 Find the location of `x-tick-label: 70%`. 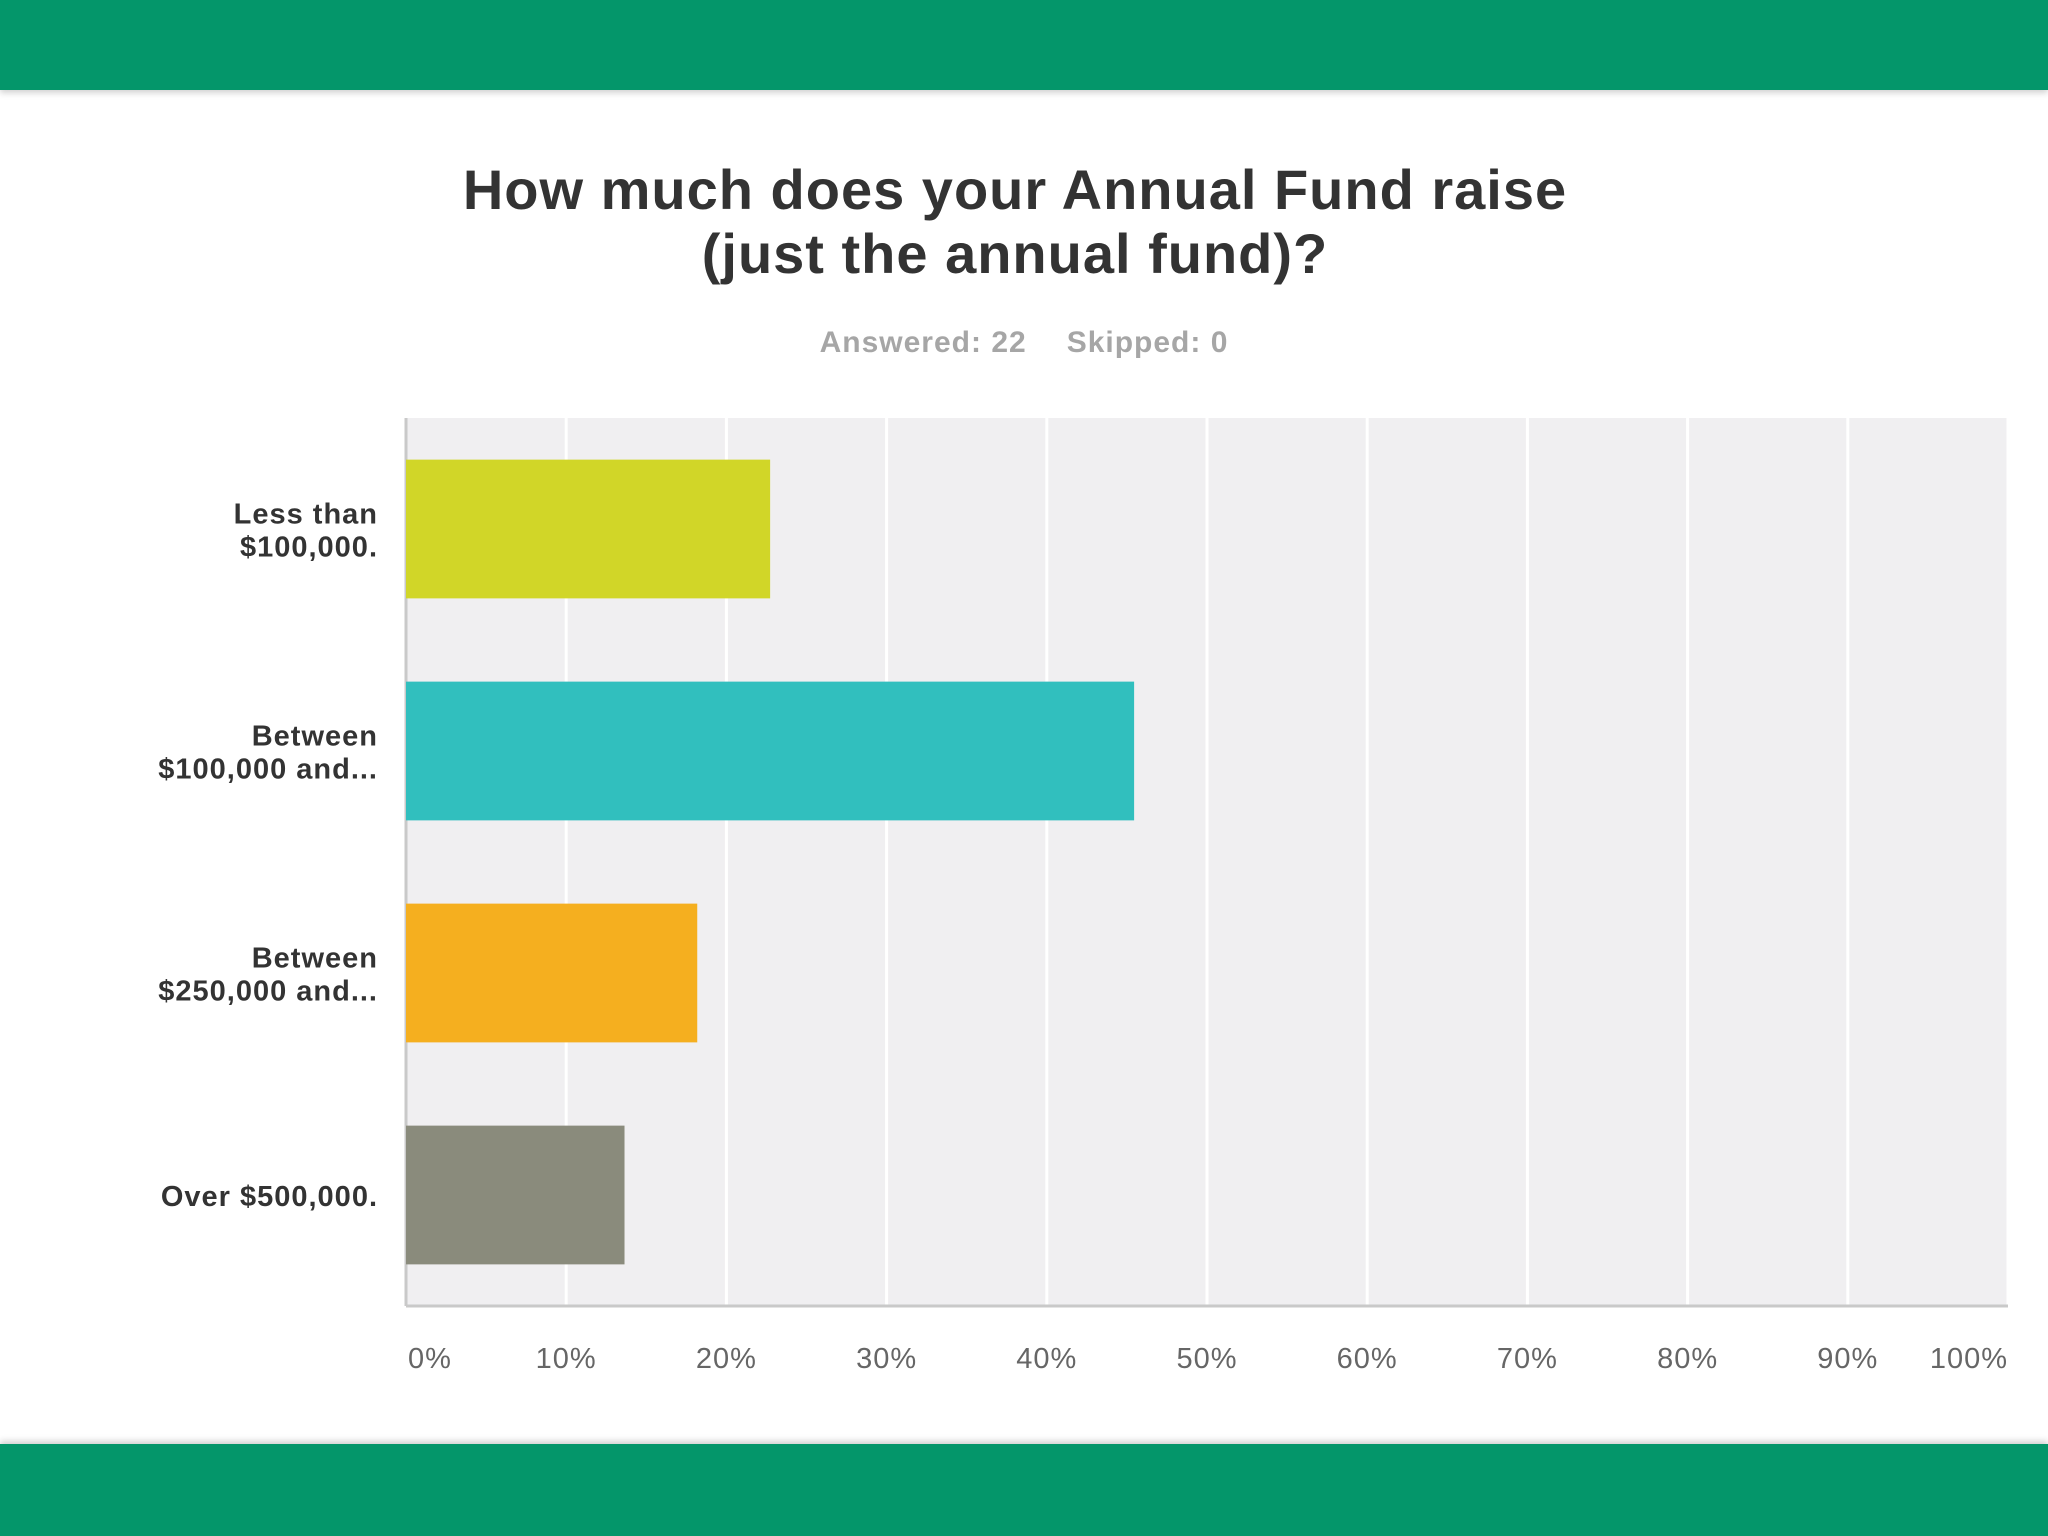

x-tick-label: 70% is located at coordinates (1527, 1359).